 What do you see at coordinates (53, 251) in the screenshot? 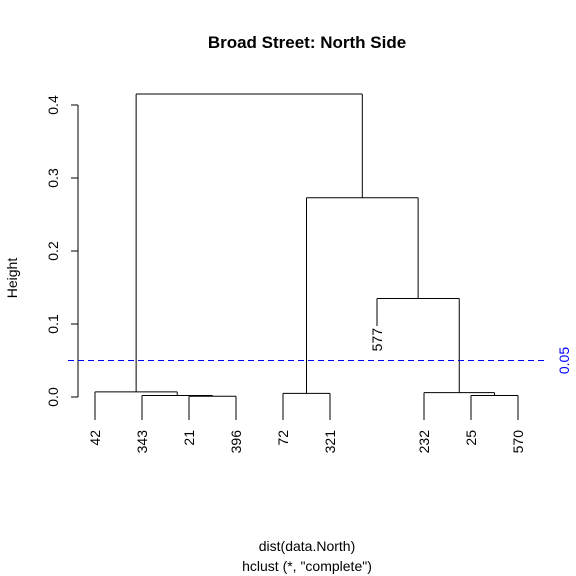
I see `y-tick-label: 0.2` at bounding box center [53, 251].